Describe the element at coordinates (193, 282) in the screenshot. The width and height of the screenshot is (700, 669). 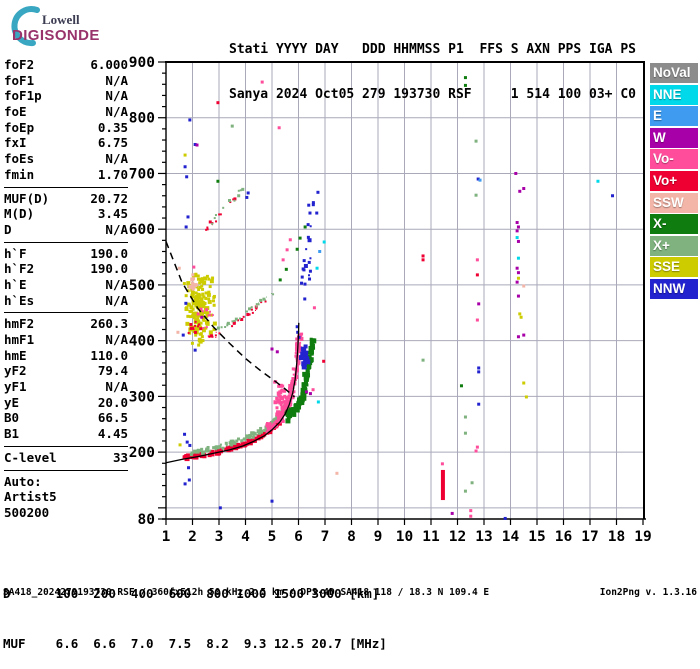
I see `series-cluster-salmon-specks` at that location.